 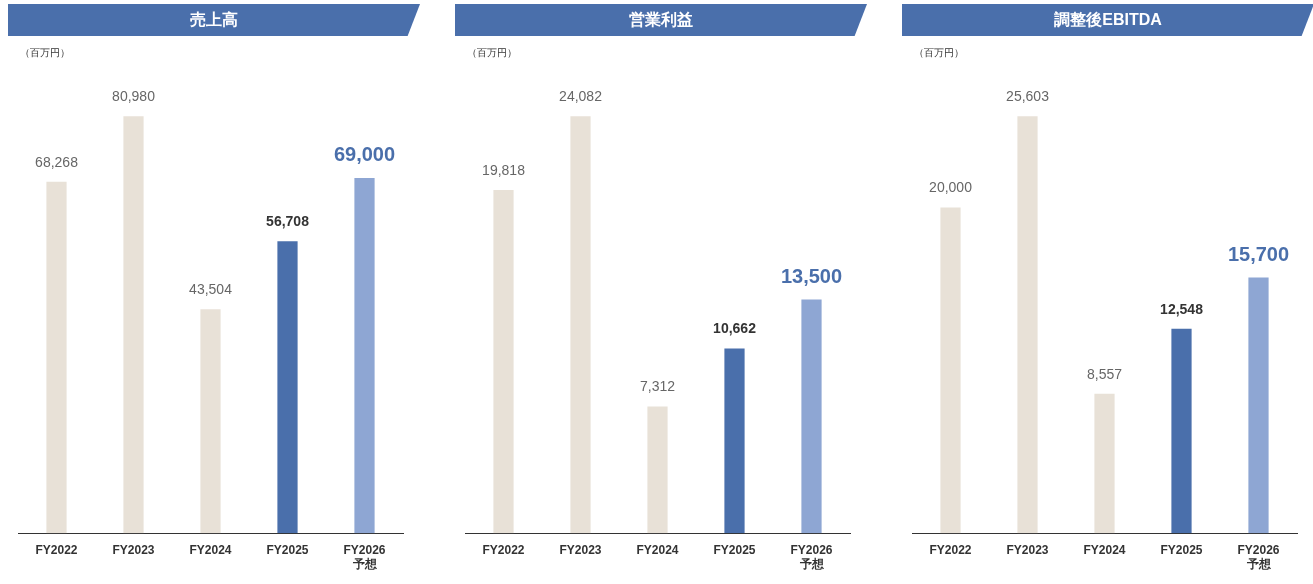 I want to click on data-label: 24,082, so click(x=581, y=96).